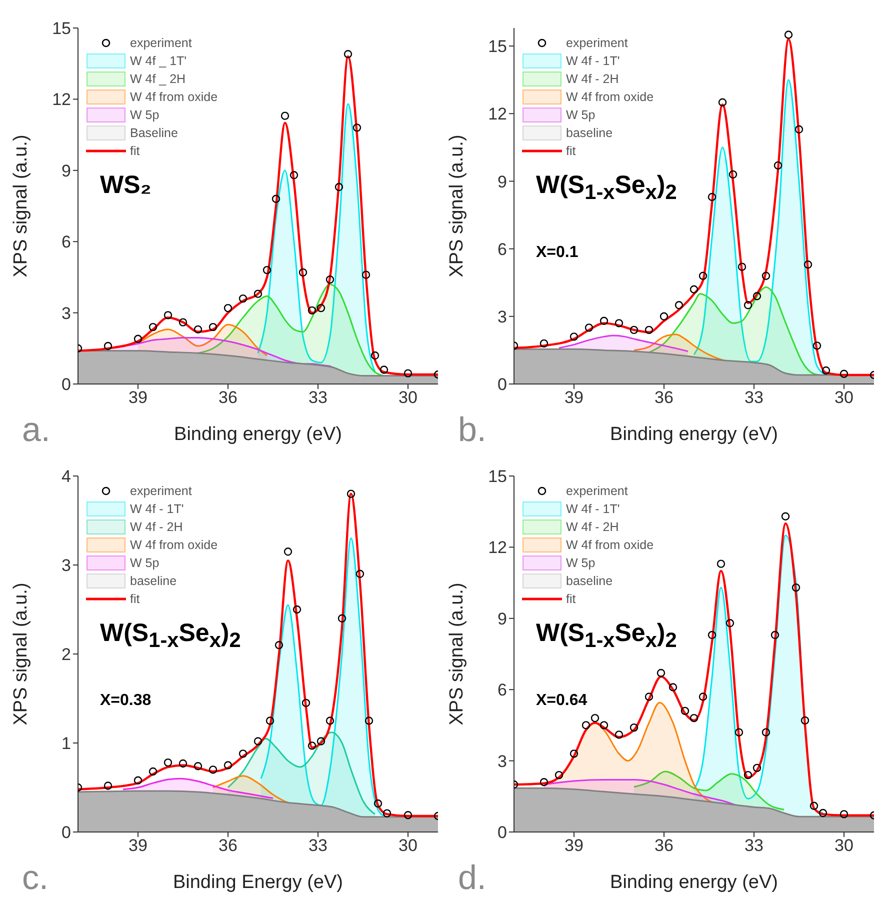 Image resolution: width=888 pixels, height=905 pixels. I want to click on y-tick-label: 1, so click(66, 744).